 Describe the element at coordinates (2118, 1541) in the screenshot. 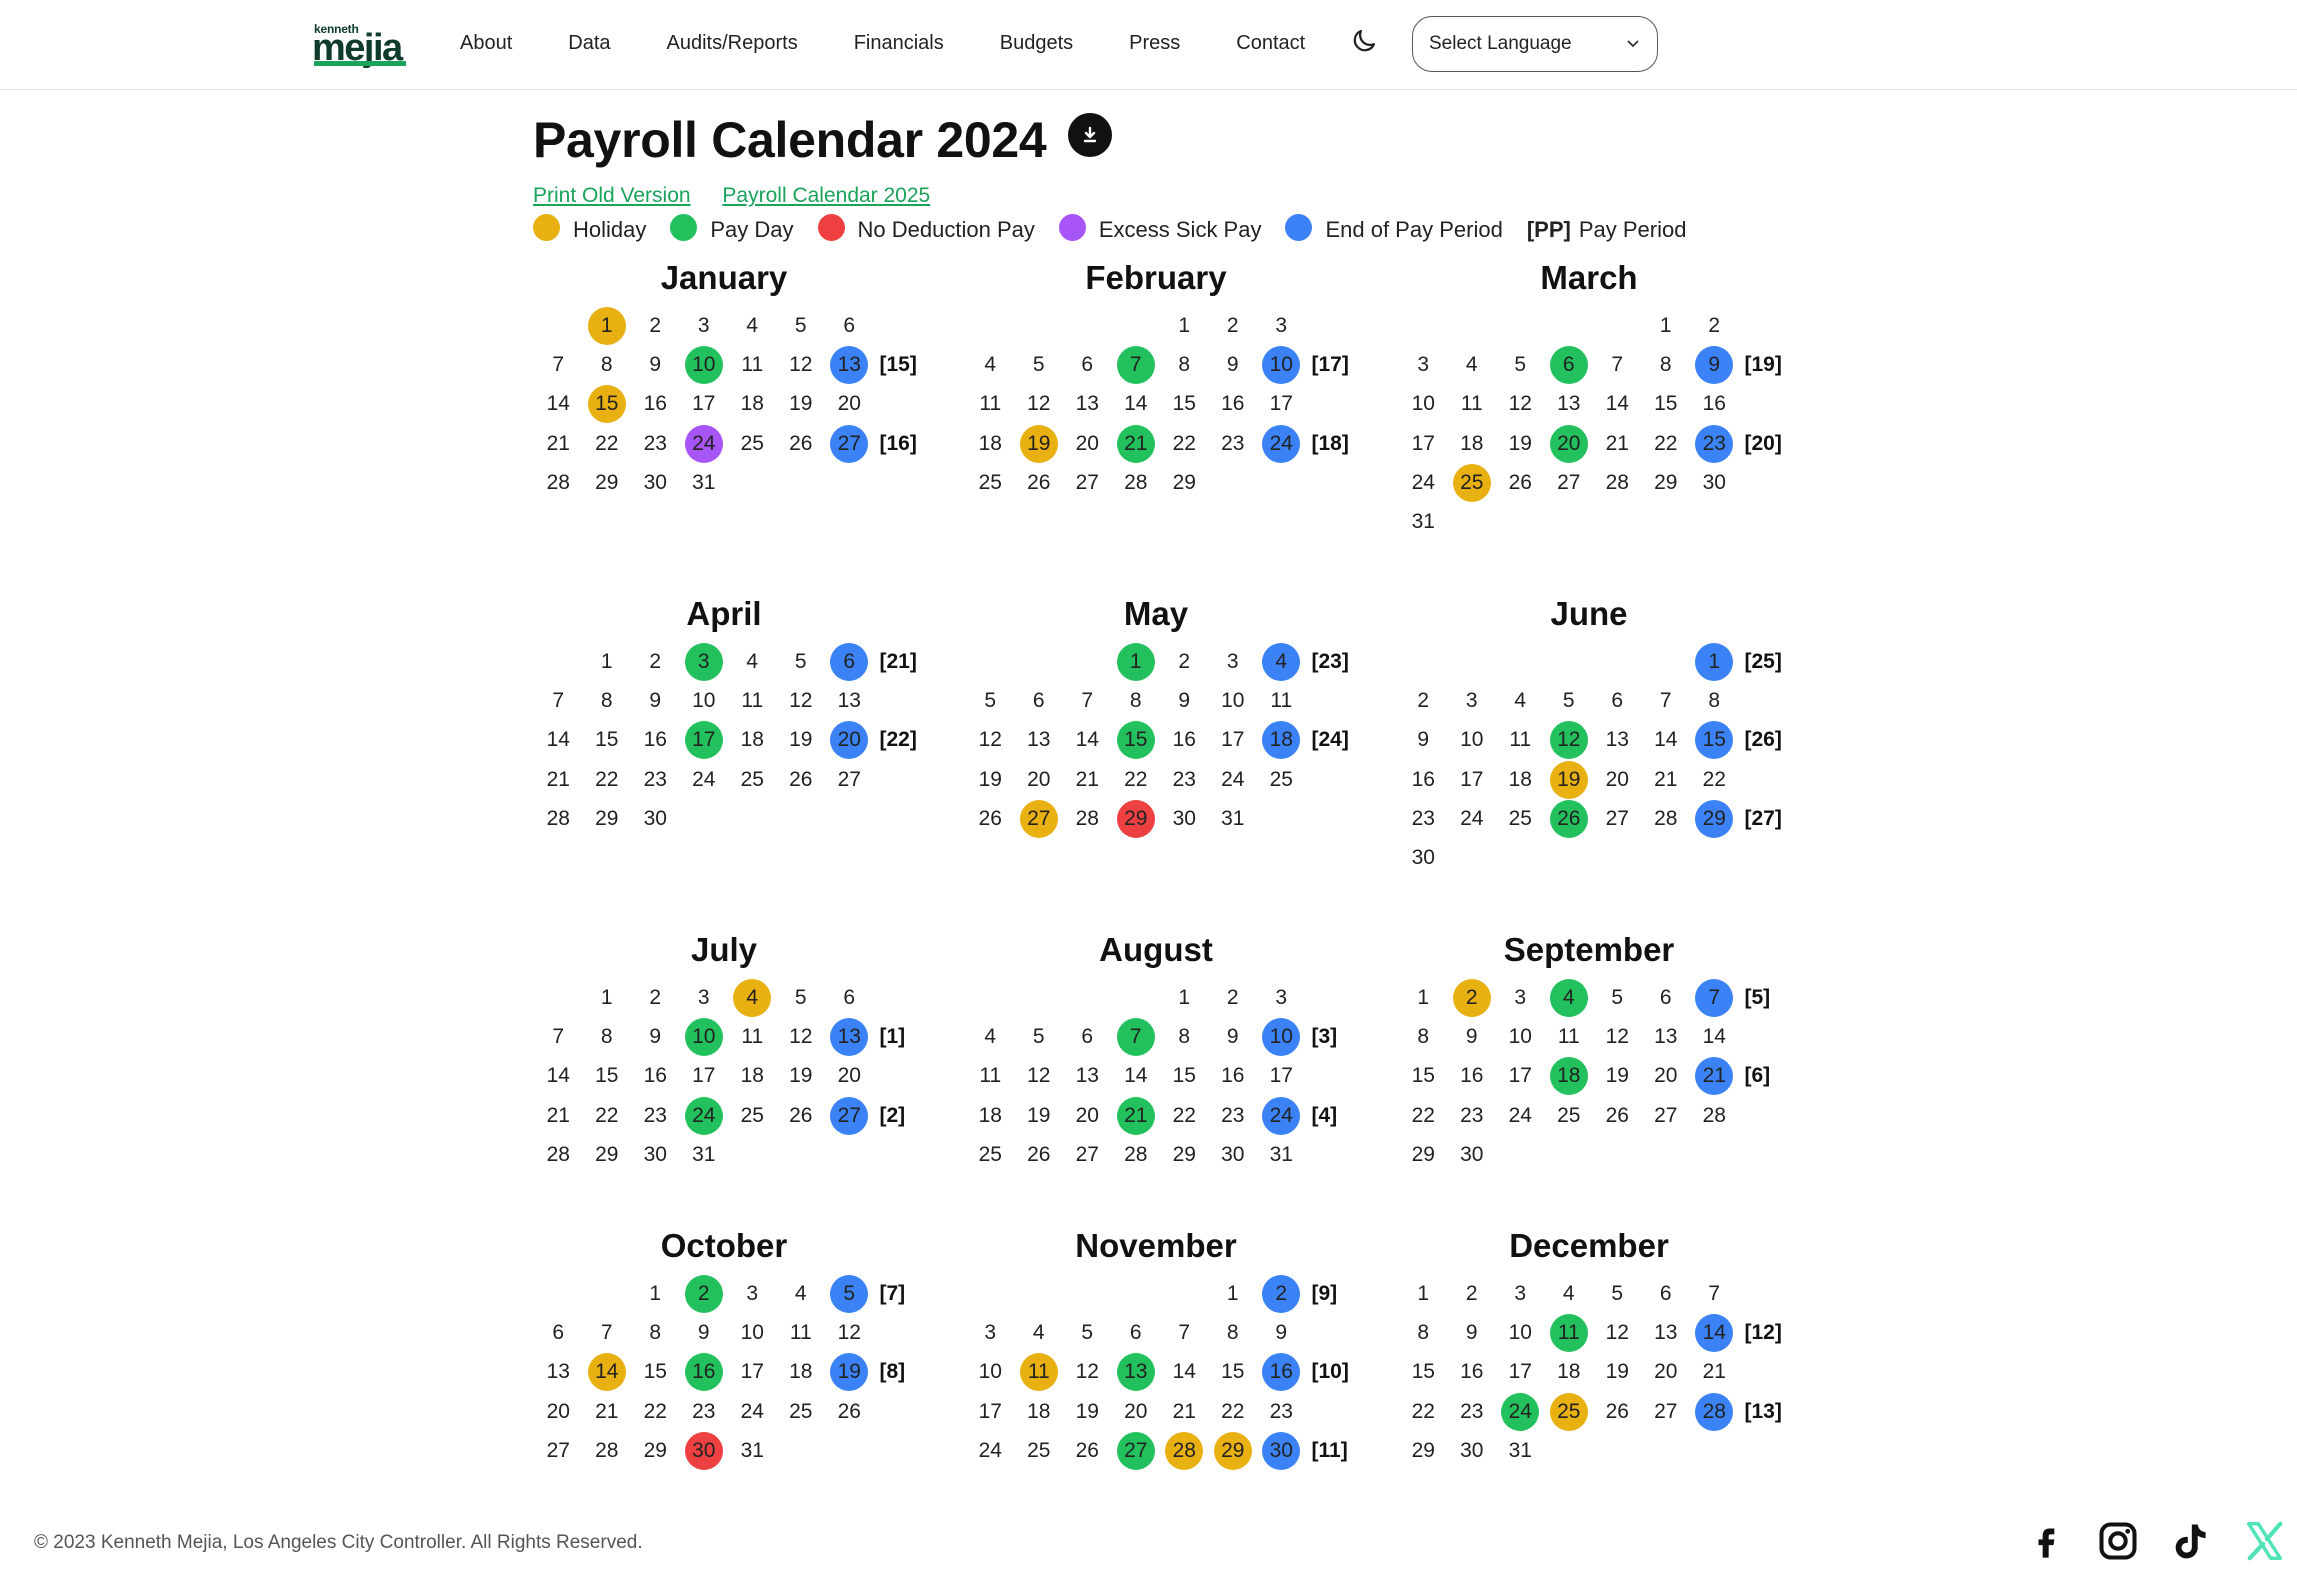

I see `instagram-icon` at that location.